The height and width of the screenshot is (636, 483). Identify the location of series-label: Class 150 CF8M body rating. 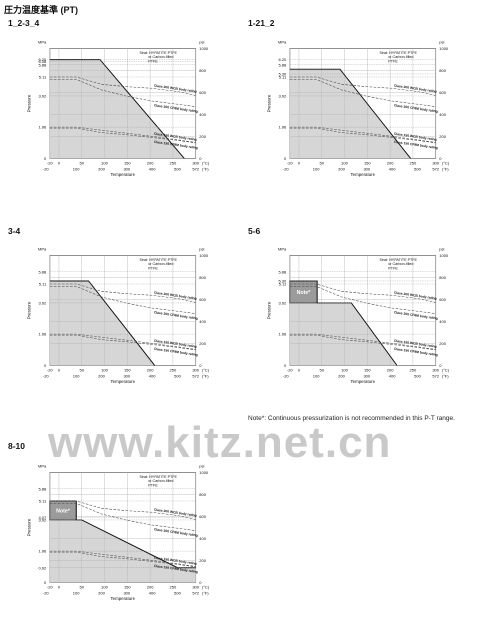
(176, 352).